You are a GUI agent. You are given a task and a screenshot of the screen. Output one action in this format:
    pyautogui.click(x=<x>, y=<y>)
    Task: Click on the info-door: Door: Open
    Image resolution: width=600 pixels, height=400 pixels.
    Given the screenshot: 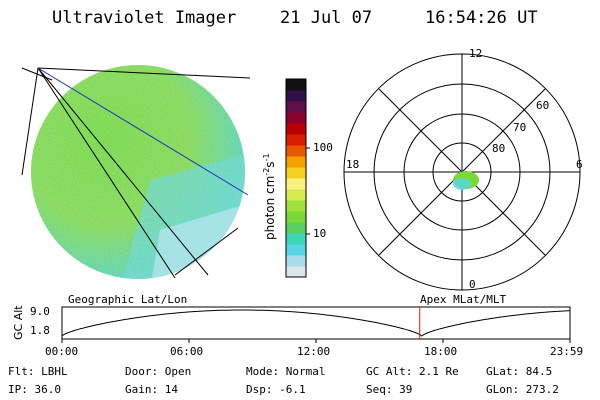 What is the action you would take?
    pyautogui.click(x=158, y=371)
    